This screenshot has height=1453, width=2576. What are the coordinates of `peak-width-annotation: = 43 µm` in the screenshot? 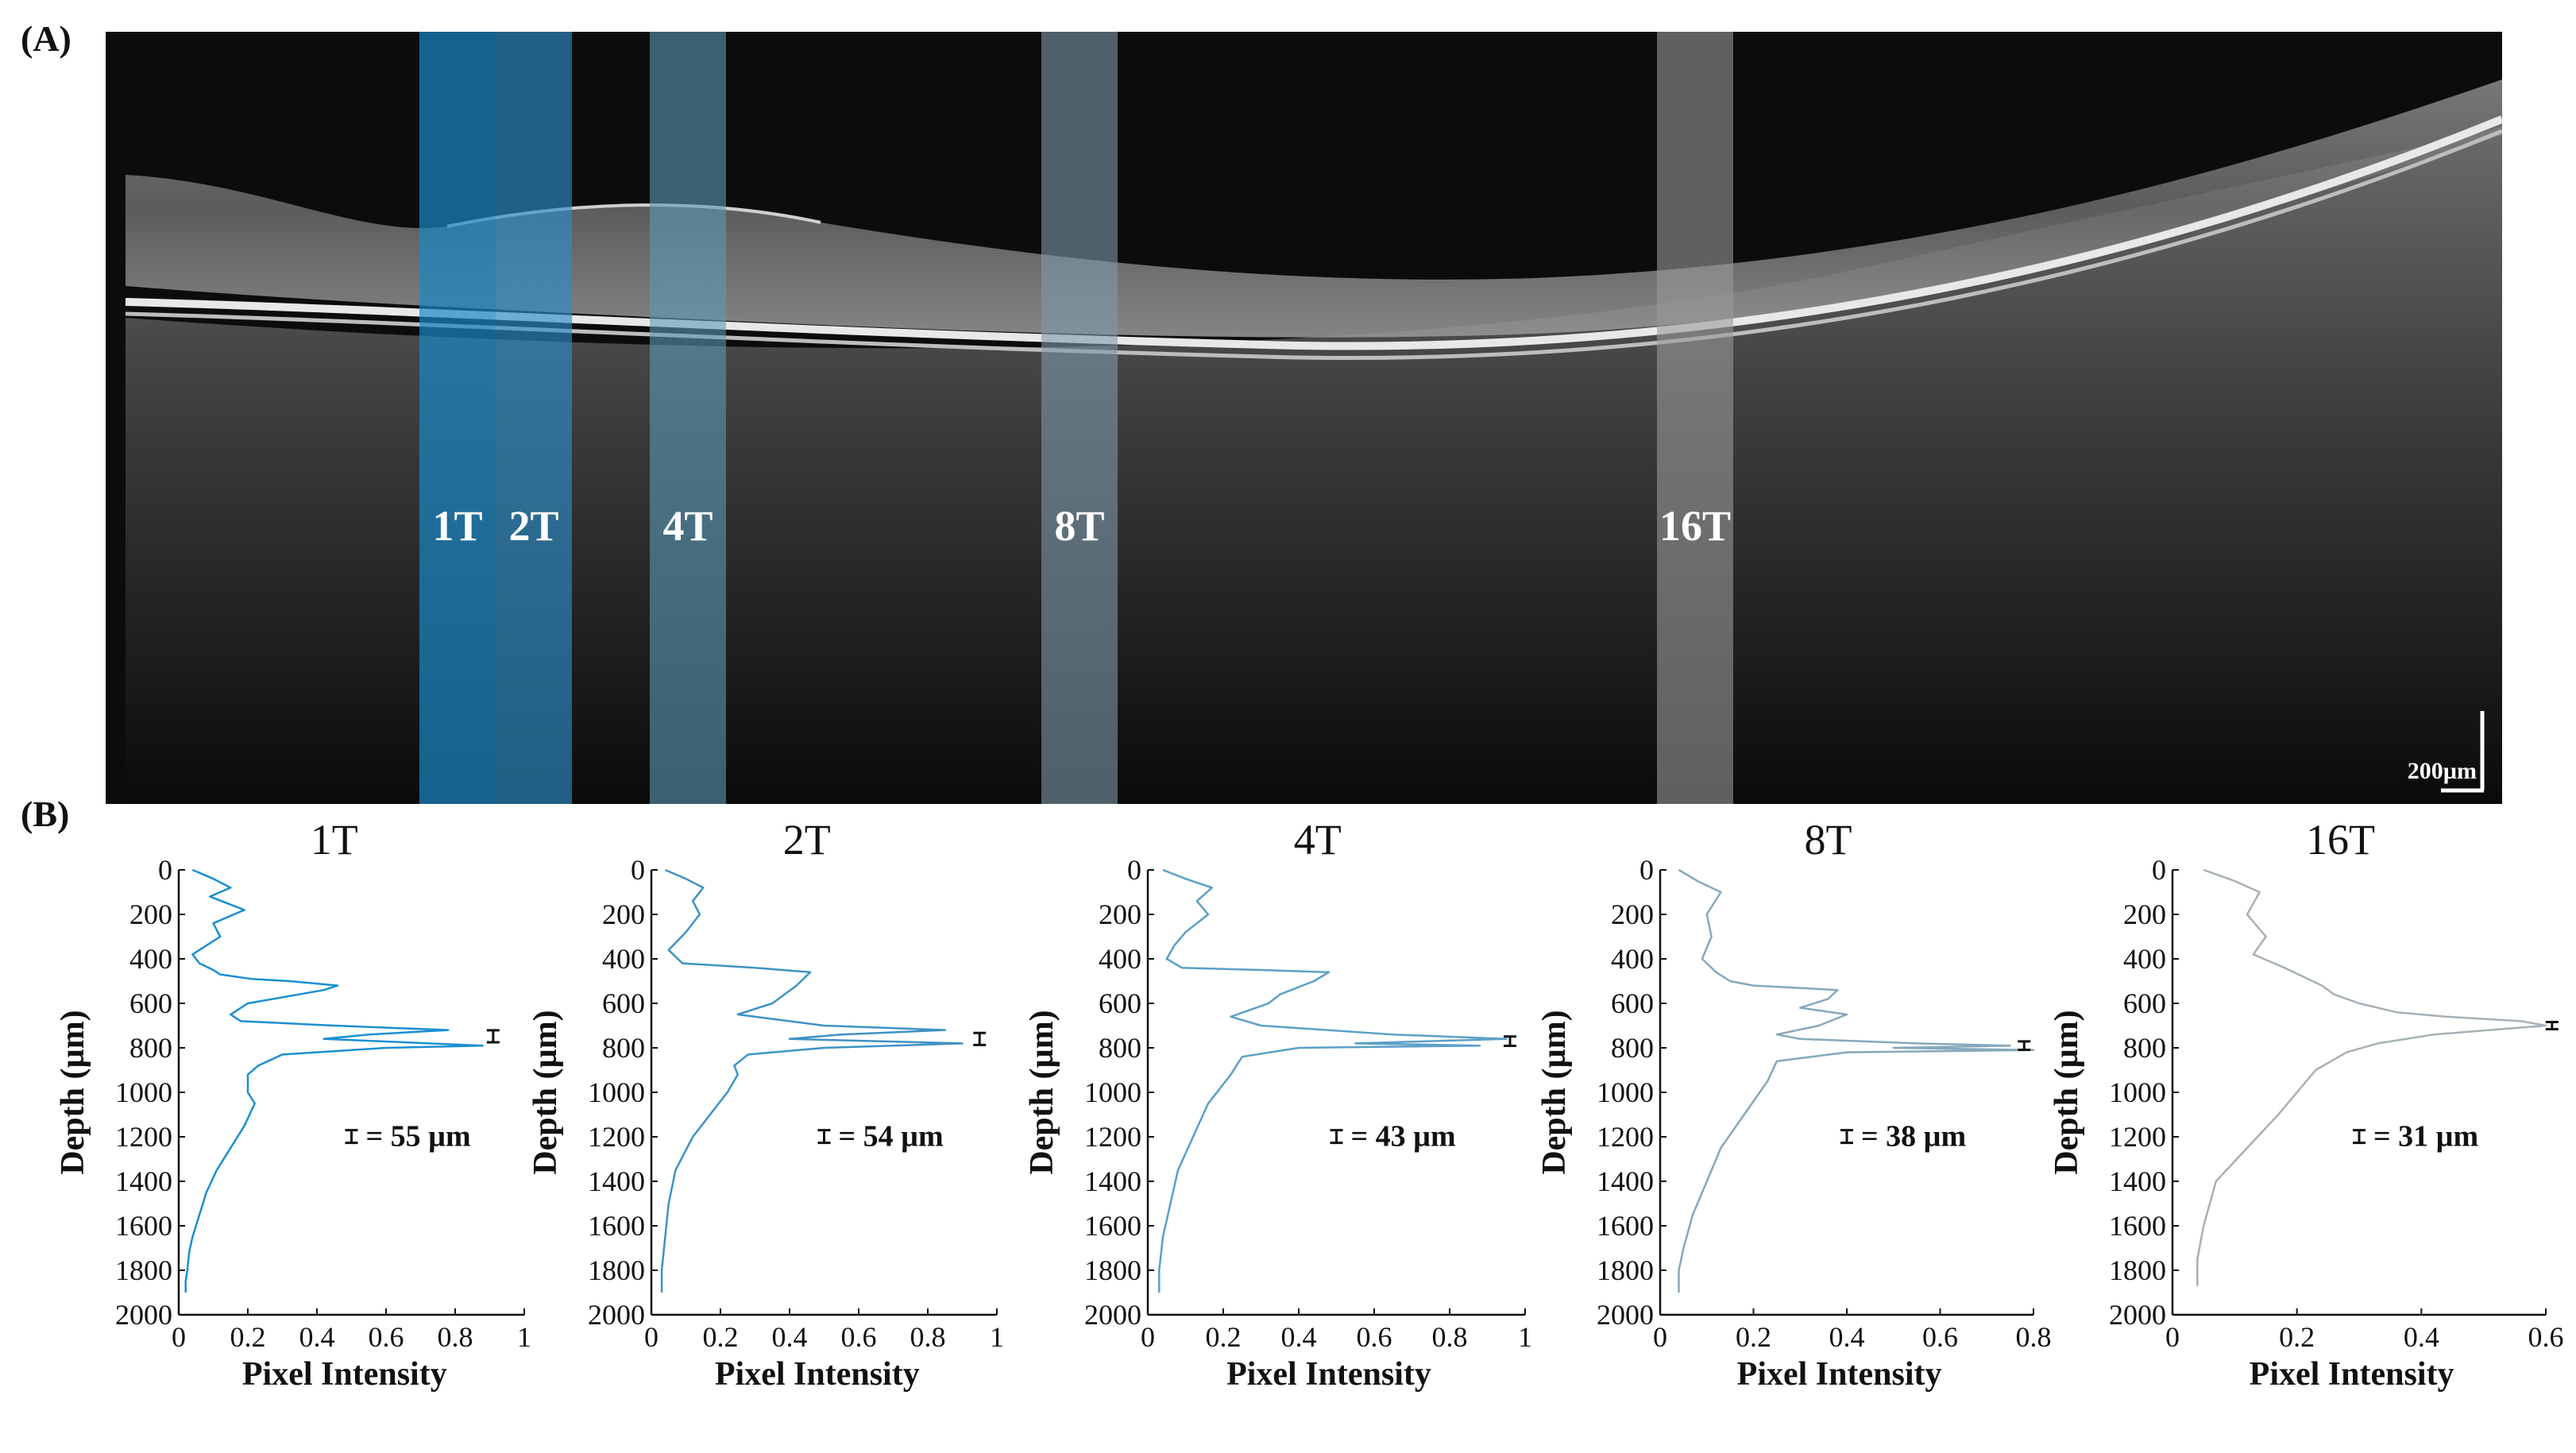 It's located at (1403, 1137).